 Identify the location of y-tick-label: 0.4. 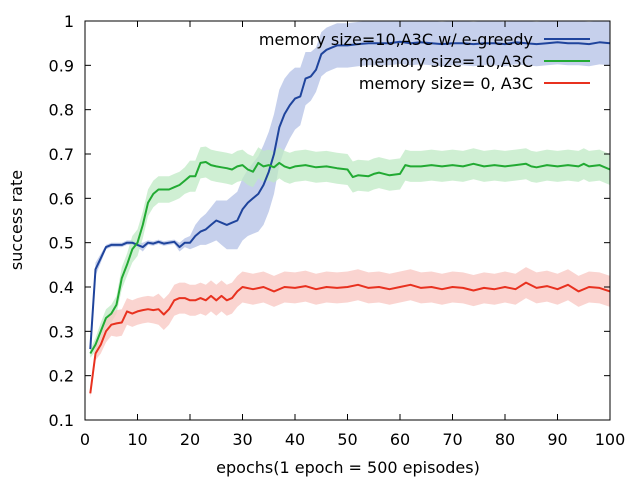
(61, 287).